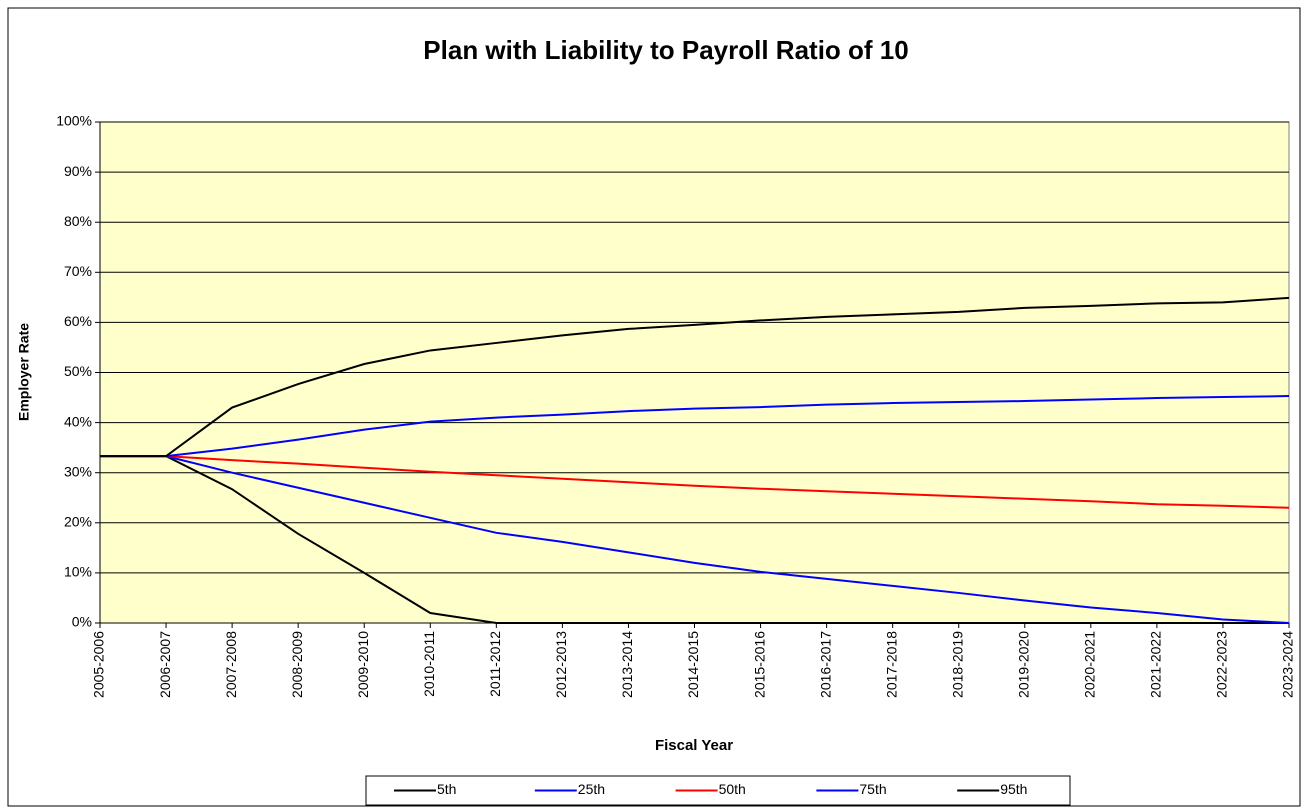 This screenshot has height=808, width=1307. Describe the element at coordinates (78, 321) in the screenshot. I see `y-tick-label: 60%` at that location.